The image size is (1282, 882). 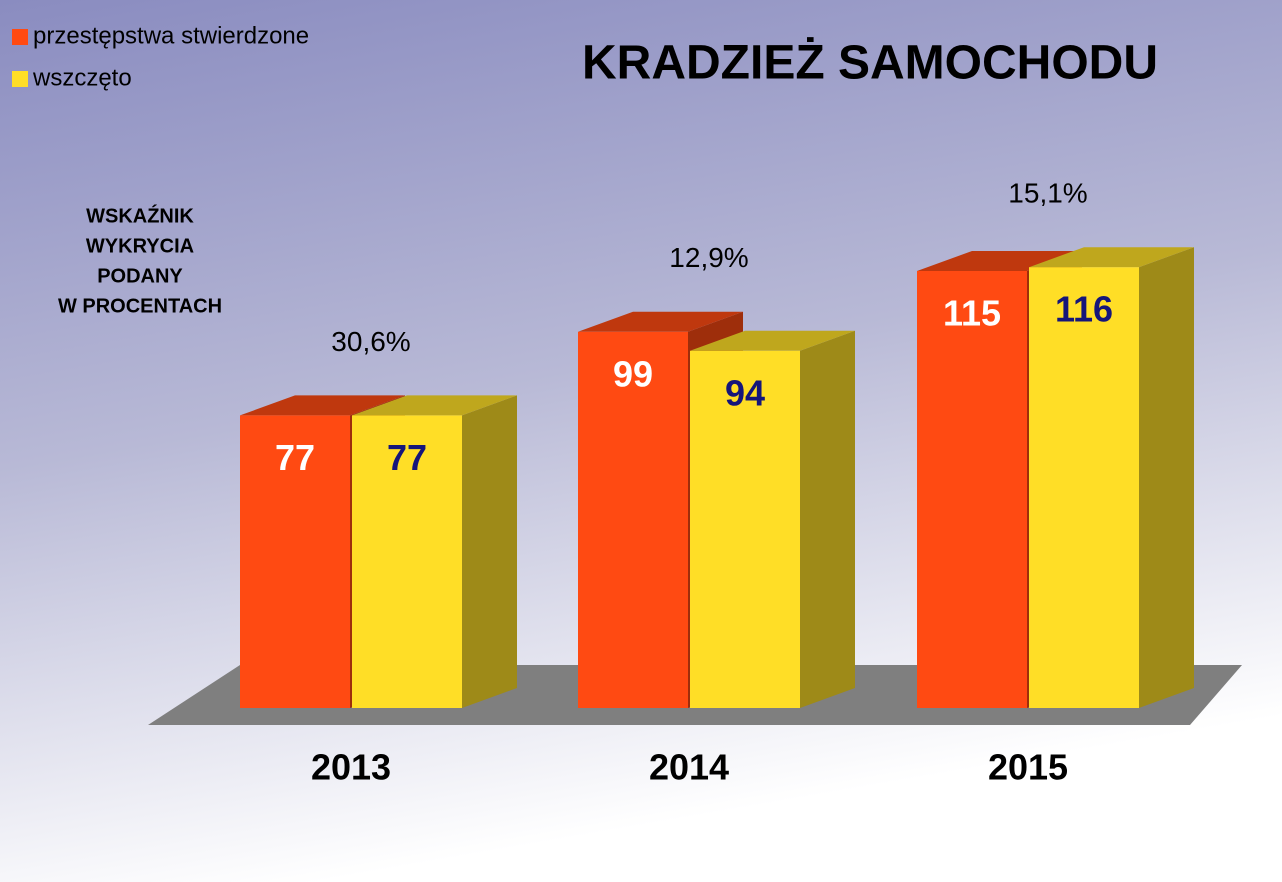 What do you see at coordinates (140, 215) in the screenshot?
I see `note-line: WSKAŹNIK` at bounding box center [140, 215].